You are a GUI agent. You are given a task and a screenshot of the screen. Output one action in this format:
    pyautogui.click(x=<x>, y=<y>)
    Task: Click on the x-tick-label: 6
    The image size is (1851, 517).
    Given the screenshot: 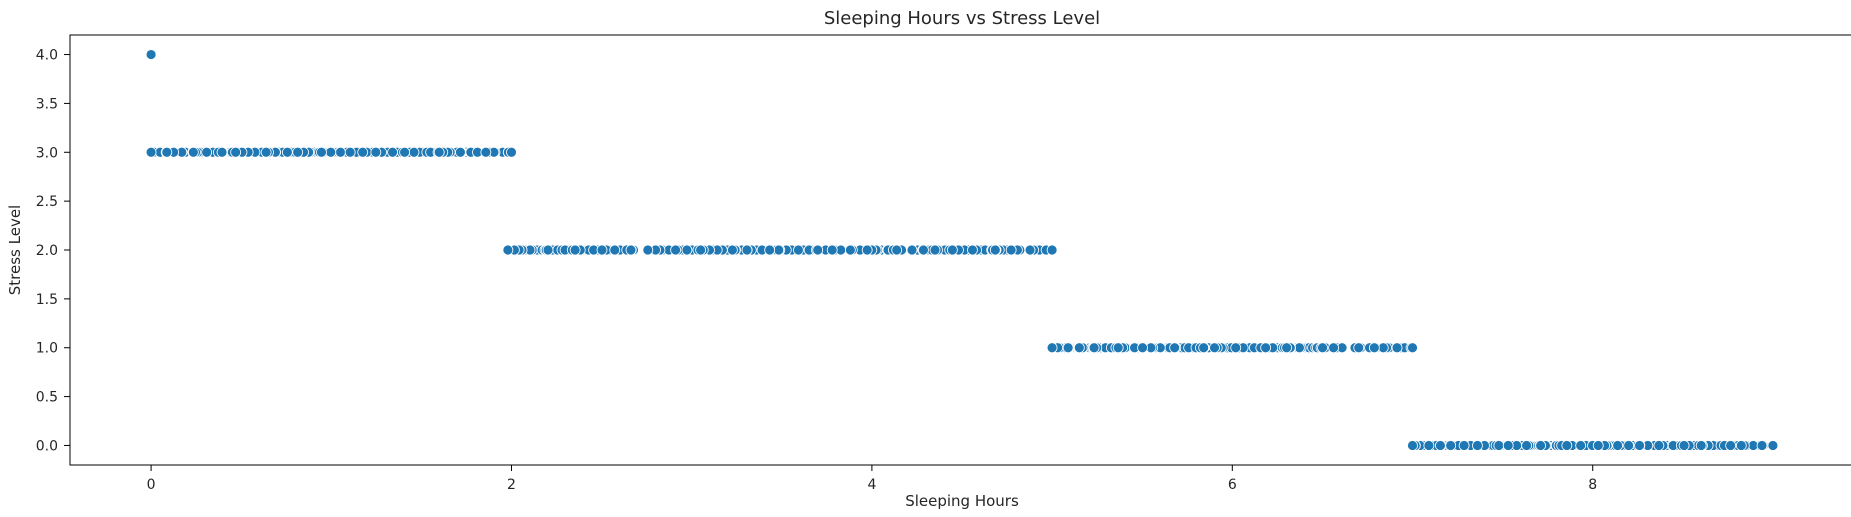 What is the action you would take?
    pyautogui.click(x=1232, y=485)
    